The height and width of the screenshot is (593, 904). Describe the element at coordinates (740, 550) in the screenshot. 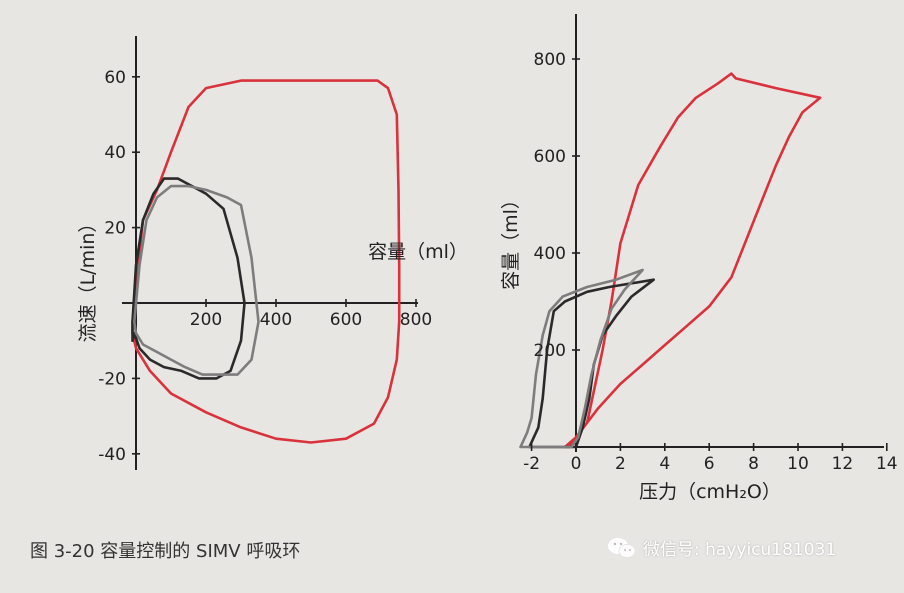

I see `watermark-text: 微信号: hayyicu181031` at that location.